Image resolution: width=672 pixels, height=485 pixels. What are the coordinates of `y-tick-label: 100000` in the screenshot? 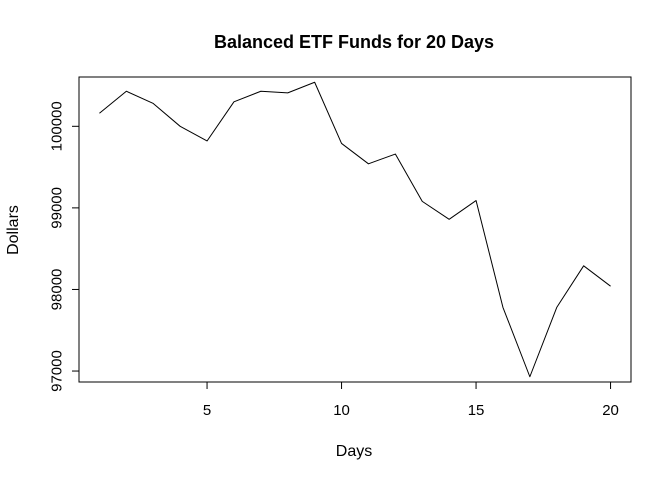 It's located at (57, 126).